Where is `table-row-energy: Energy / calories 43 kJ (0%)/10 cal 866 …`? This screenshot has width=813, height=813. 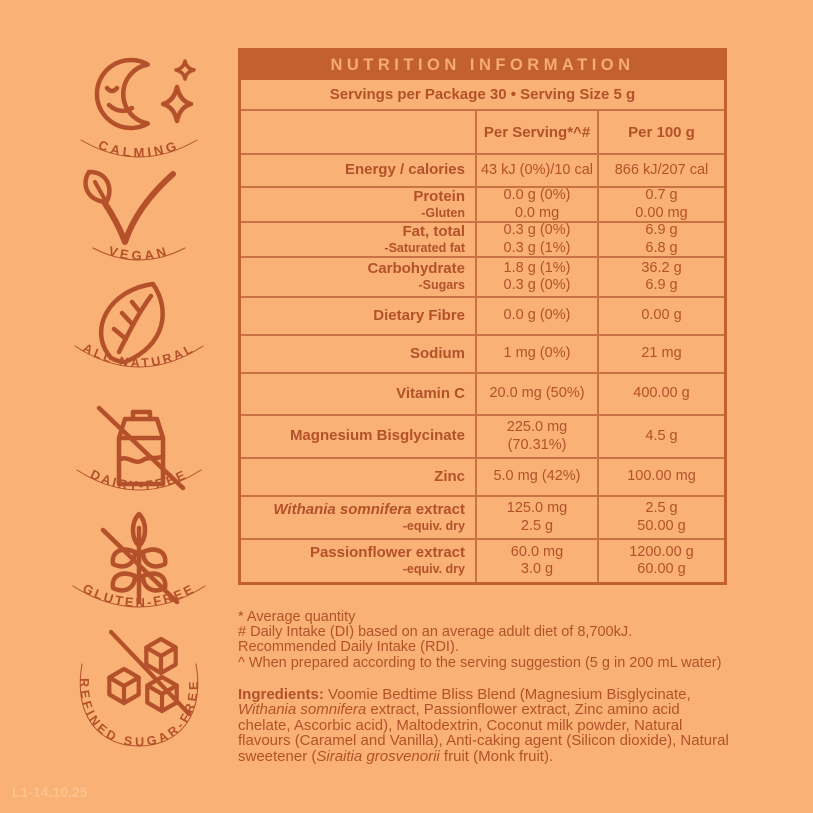 table-row-energy: Energy / calories 43 kJ (0%)/10 cal 866 … is located at coordinates (482, 169).